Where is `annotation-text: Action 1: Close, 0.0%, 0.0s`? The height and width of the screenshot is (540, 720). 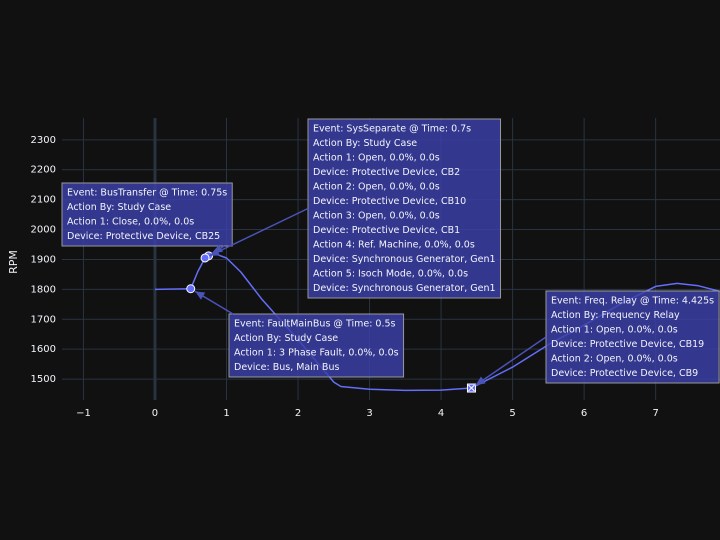
annotation-text: Action 1: Close, 0.0%, 0.0s is located at coordinates (130, 222).